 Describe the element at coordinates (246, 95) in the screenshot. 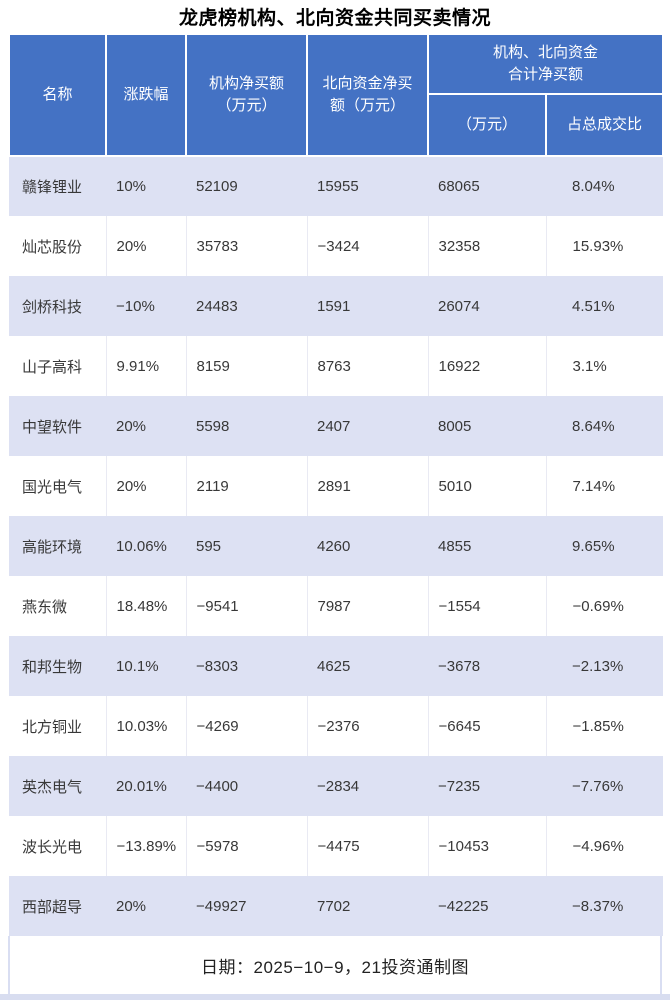

I see `col-header-inst-net-buy: 机构净买额 （万元）` at that location.